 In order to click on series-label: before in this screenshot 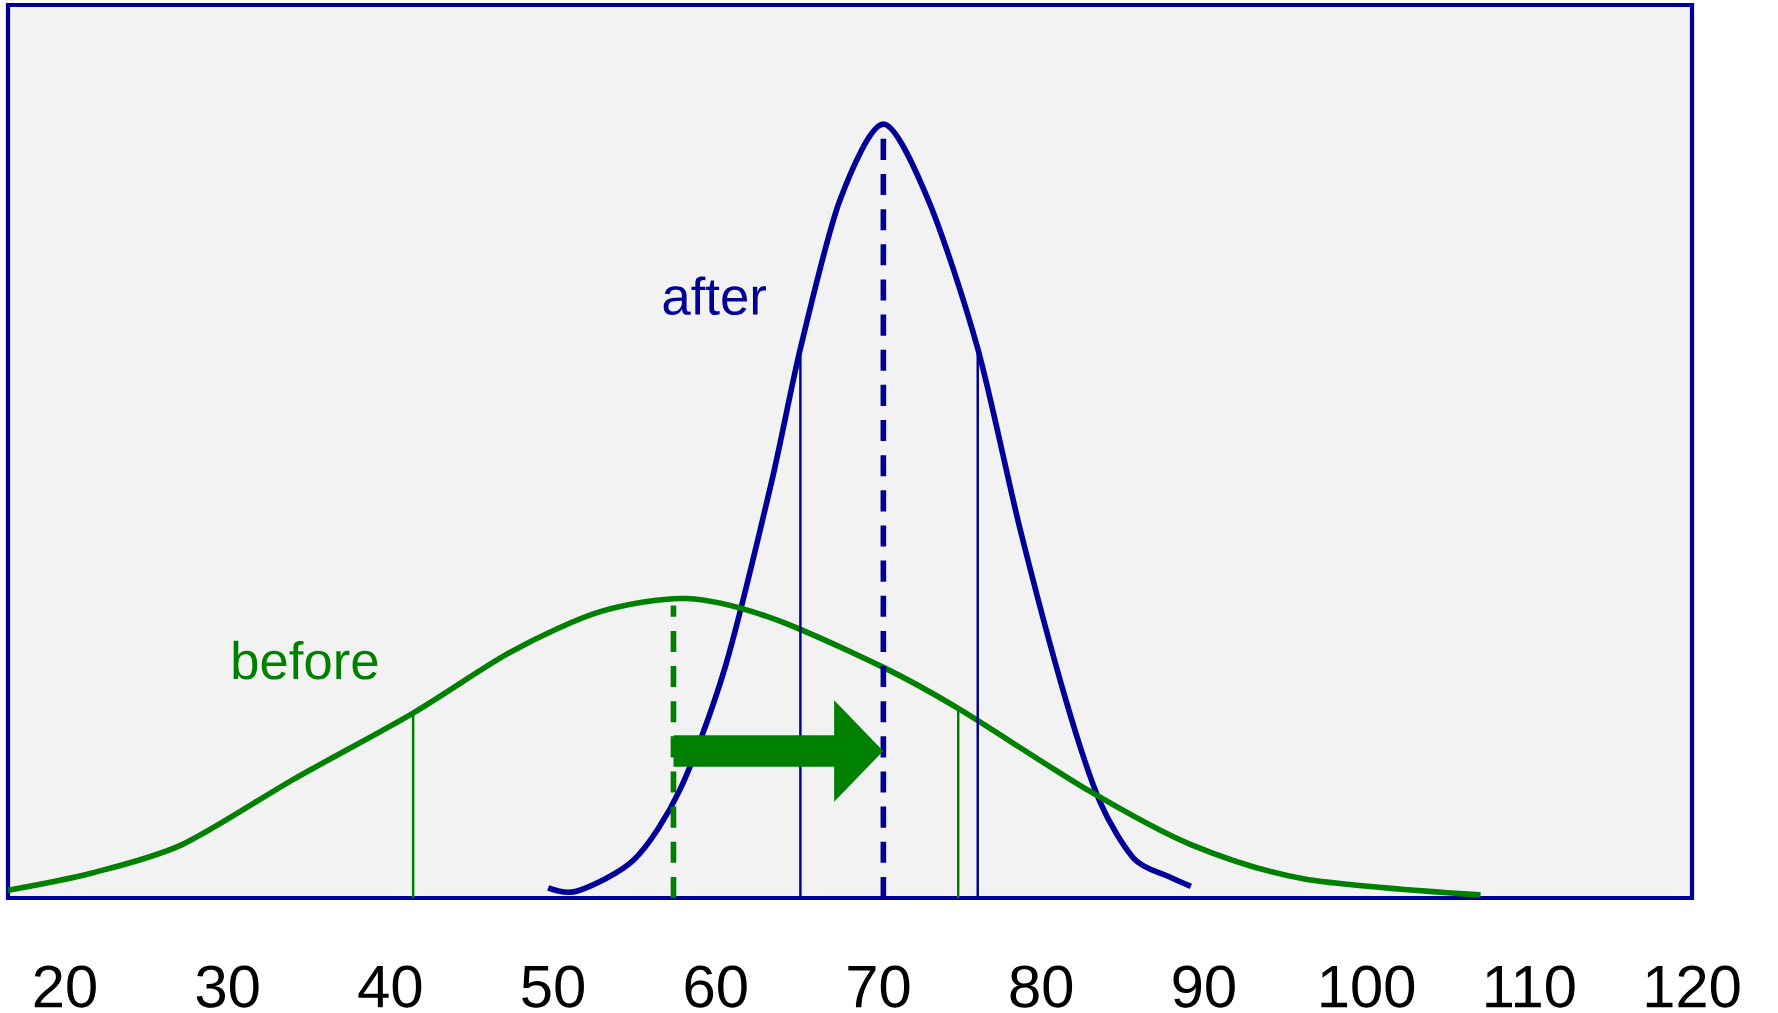, I will do `click(305, 660)`.